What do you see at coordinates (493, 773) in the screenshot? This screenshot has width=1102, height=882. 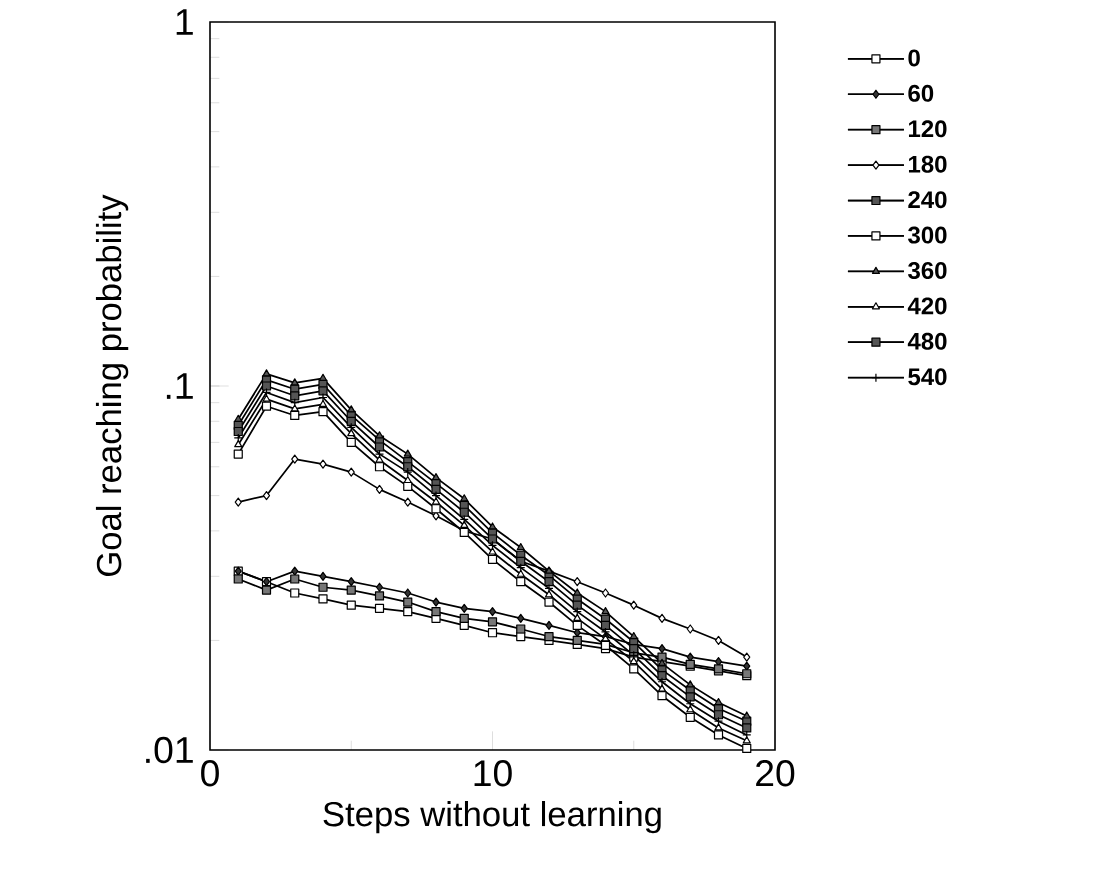 I see `x-tick-label: 10` at bounding box center [493, 773].